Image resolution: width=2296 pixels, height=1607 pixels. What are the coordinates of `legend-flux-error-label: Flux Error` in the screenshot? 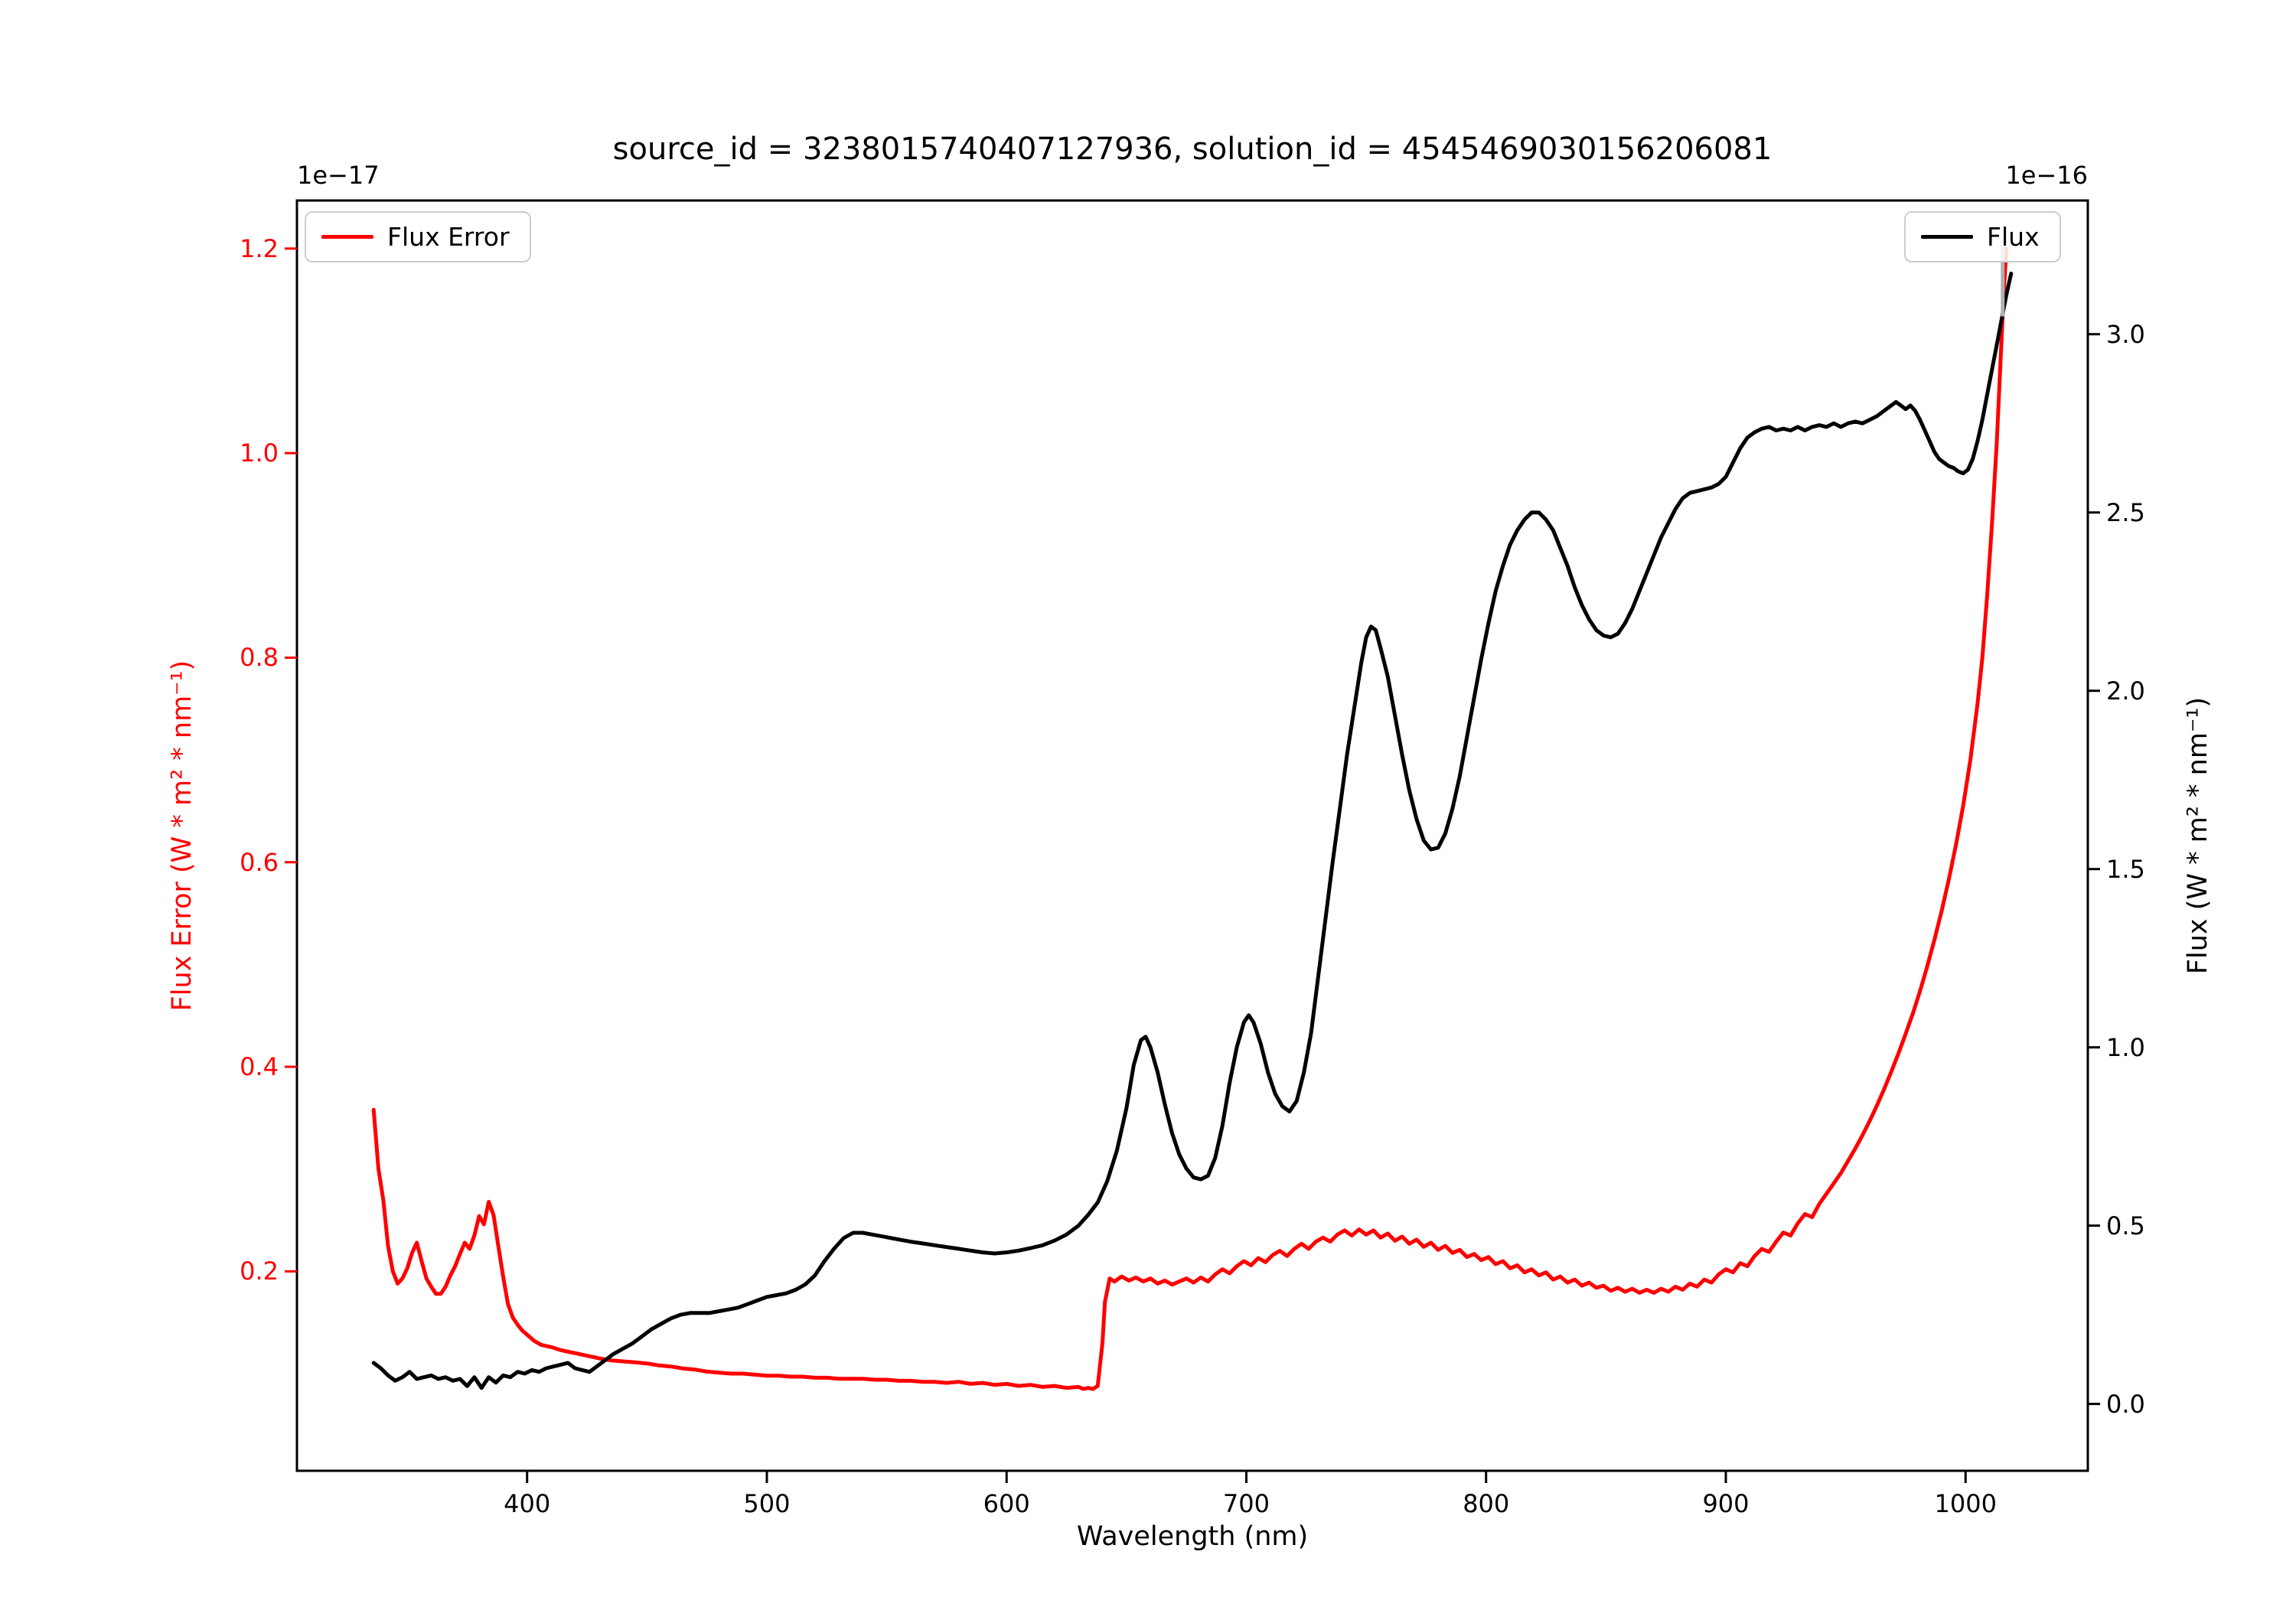 It's located at (448, 237).